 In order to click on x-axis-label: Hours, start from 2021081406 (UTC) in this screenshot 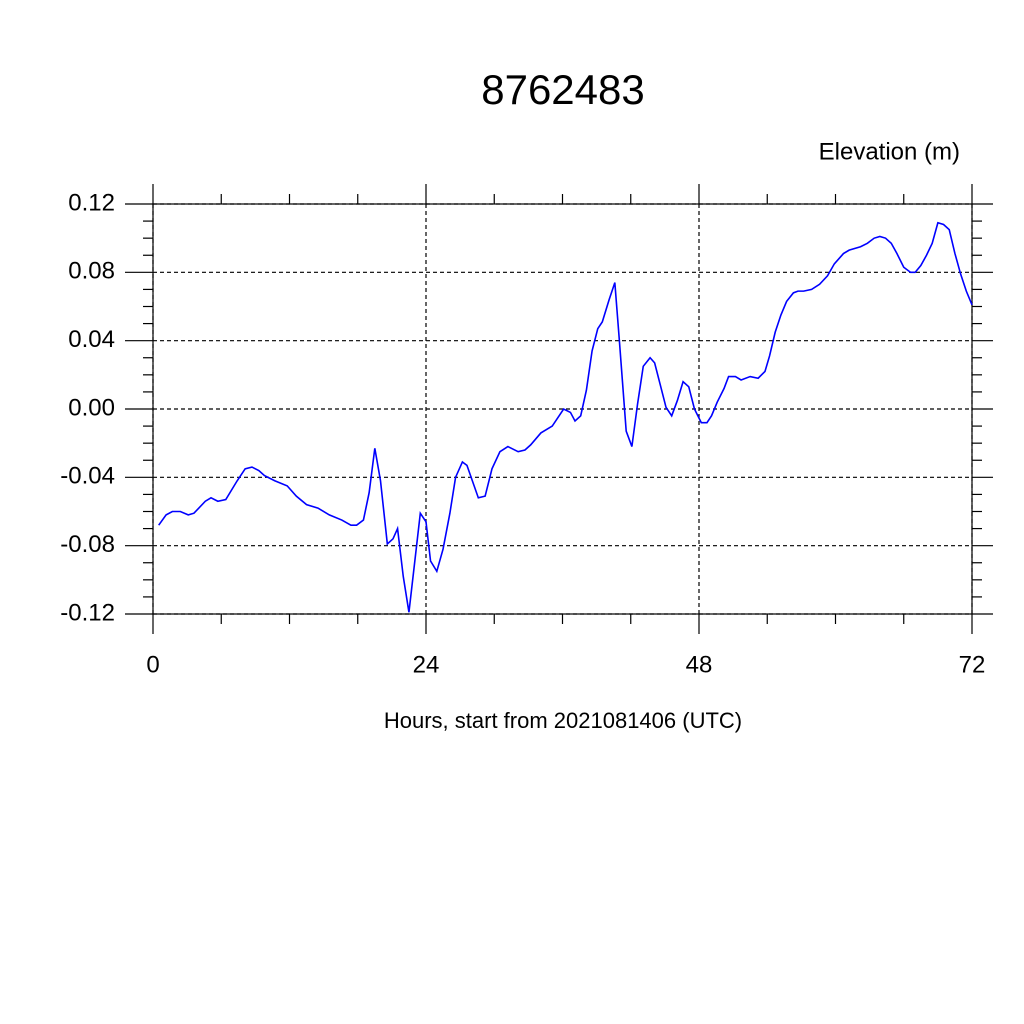, I will do `click(563, 720)`.